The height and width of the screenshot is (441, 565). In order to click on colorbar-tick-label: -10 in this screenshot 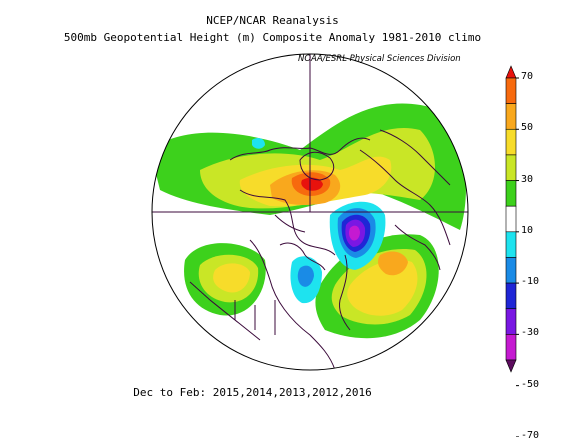, I will do `click(530, 282)`.